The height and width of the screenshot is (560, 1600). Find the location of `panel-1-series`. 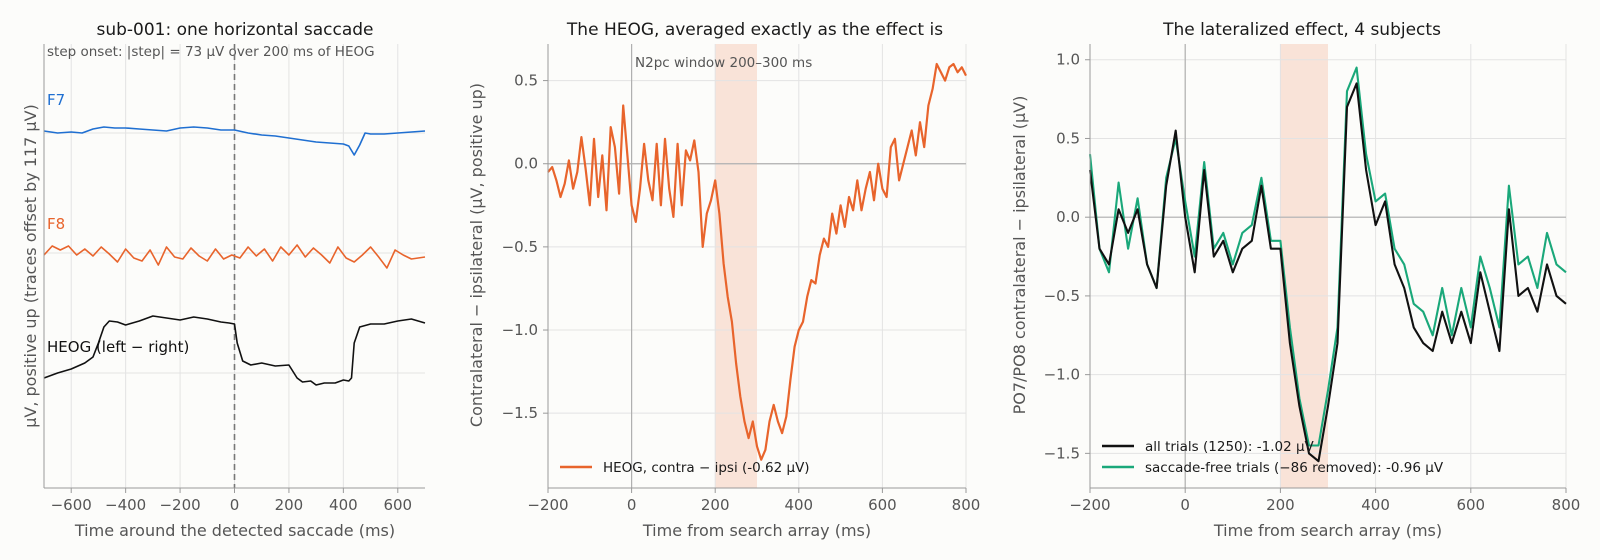

panel-1-series is located at coordinates (234, 256).